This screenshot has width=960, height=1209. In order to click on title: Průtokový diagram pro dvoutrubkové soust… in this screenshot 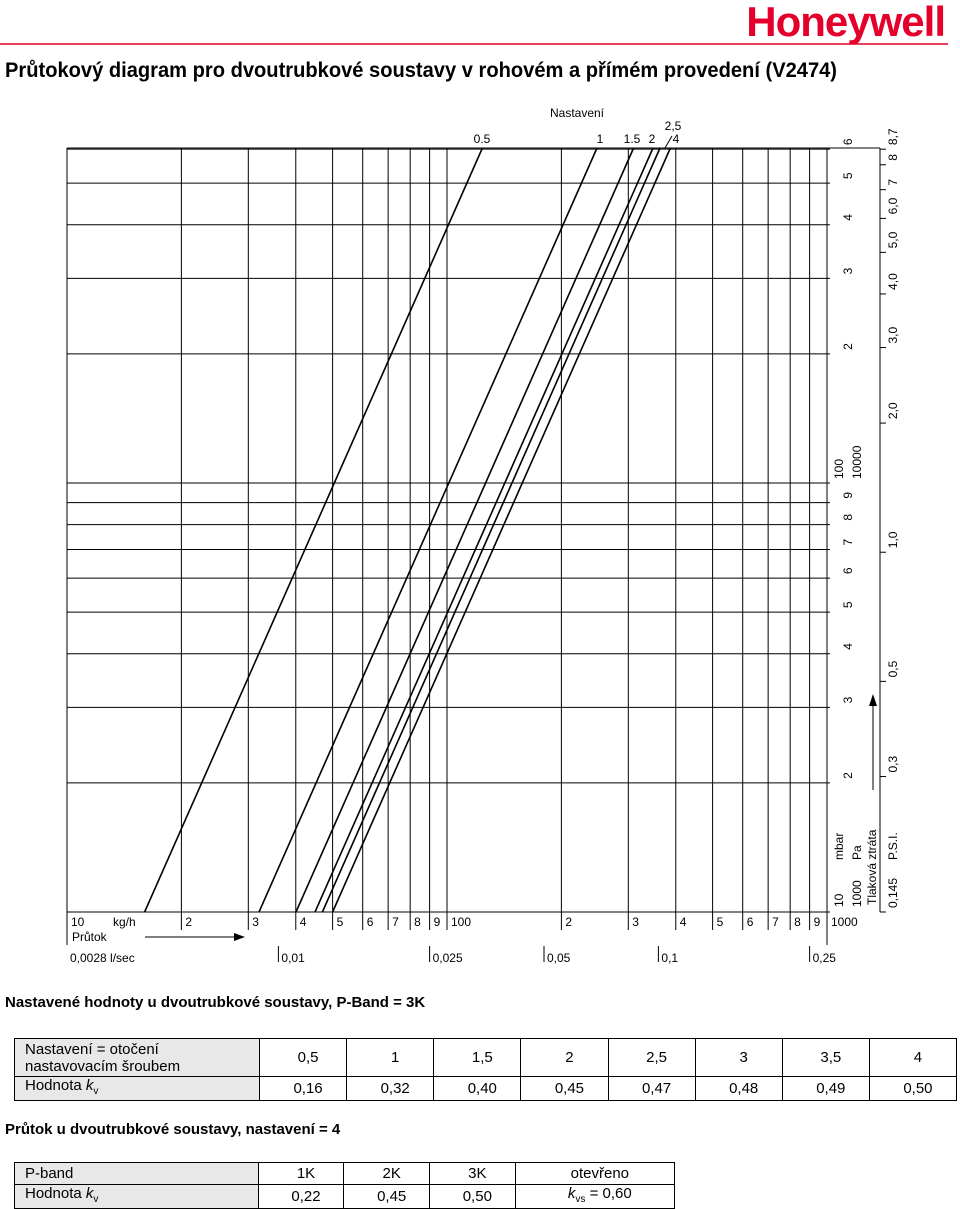, I will do `click(421, 70)`.